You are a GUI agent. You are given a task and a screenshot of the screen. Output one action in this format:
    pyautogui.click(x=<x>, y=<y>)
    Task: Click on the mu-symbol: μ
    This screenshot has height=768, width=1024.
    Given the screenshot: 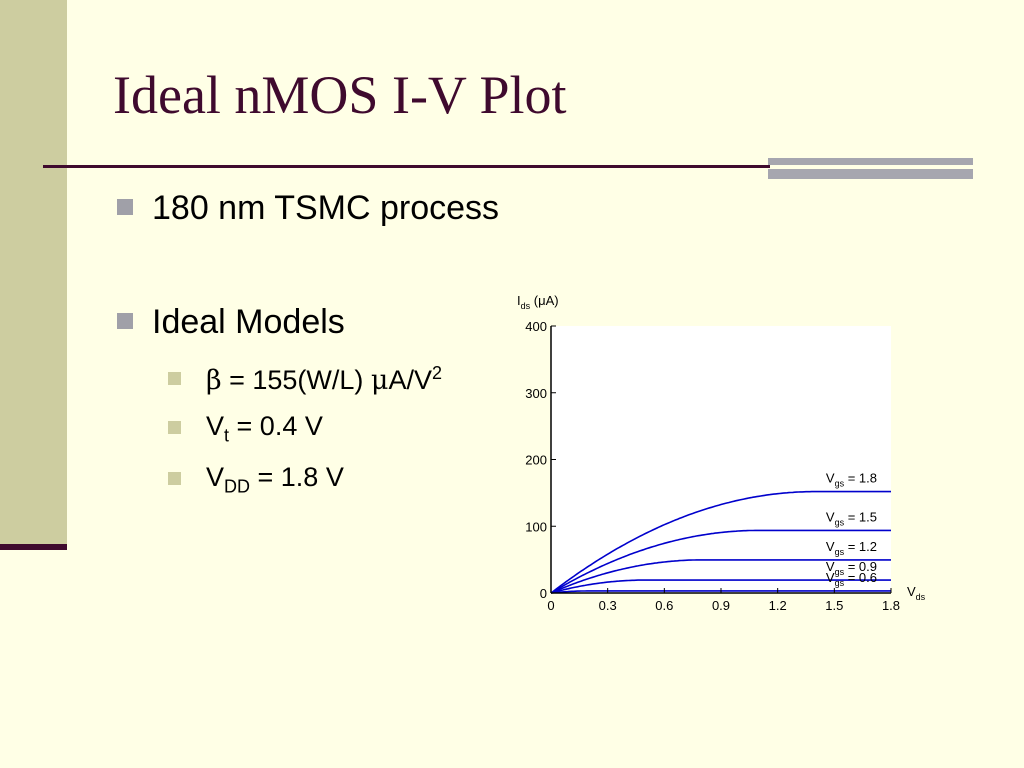 What is the action you would take?
    pyautogui.click(x=379, y=380)
    